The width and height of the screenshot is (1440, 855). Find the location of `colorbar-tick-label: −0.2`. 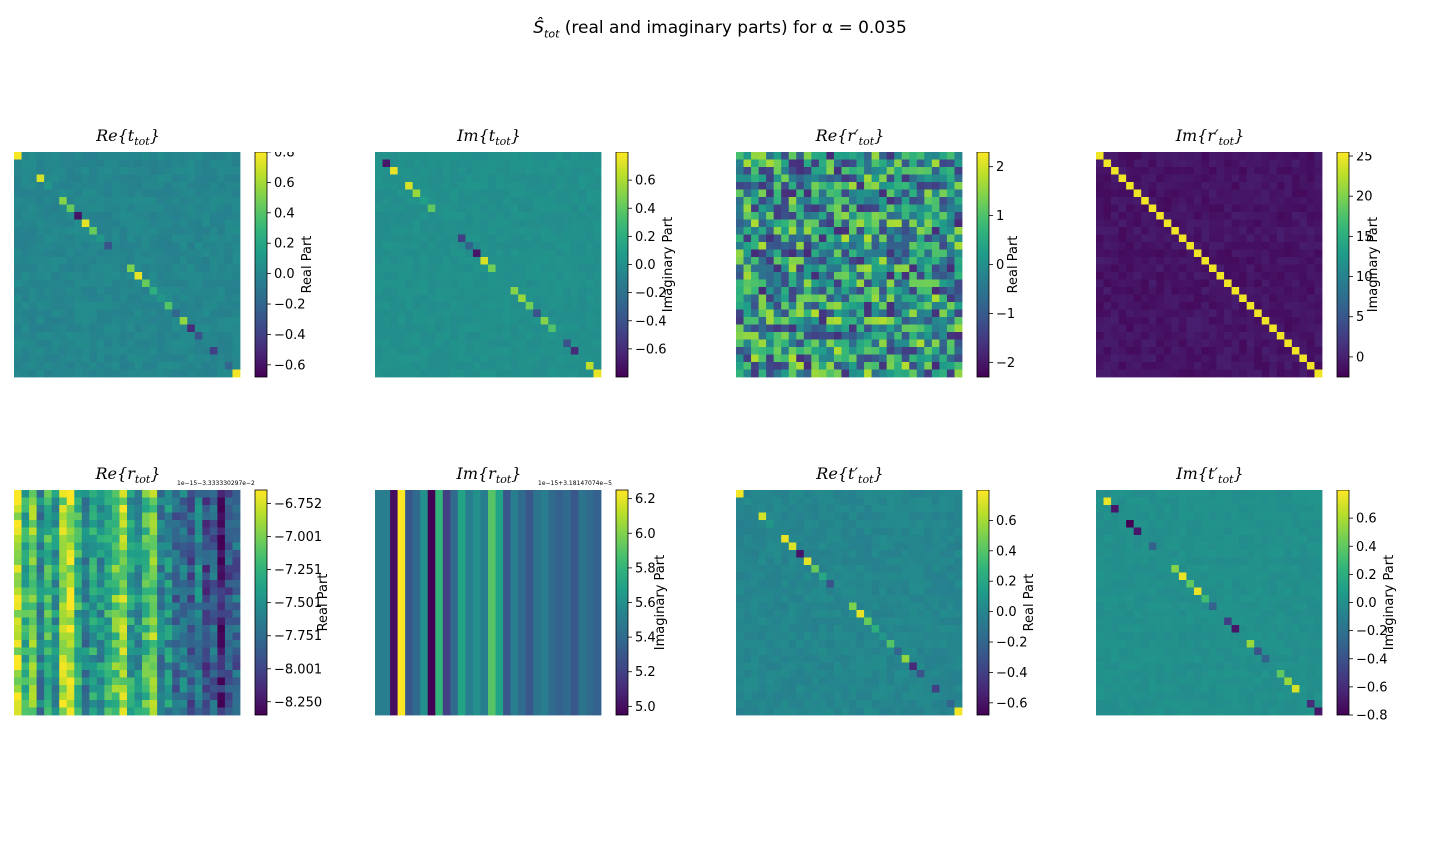

colorbar-tick-label: −0.2 is located at coordinates (651, 293).